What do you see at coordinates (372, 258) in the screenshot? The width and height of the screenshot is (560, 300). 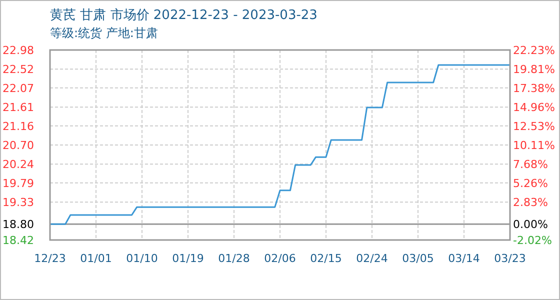 I see `x-tick-label: 02/24` at bounding box center [372, 258].